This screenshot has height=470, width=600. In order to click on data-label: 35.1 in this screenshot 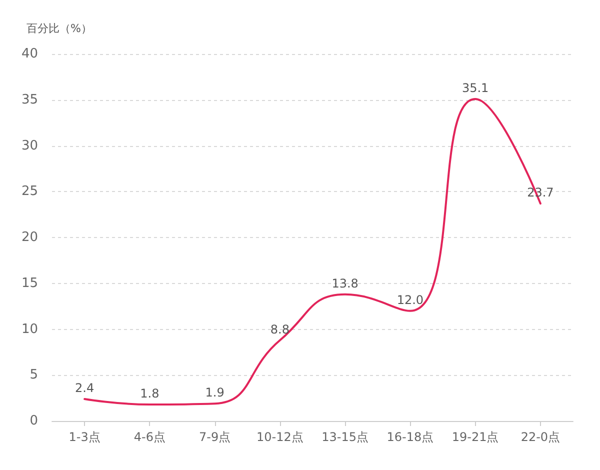, I will do `click(475, 87)`.